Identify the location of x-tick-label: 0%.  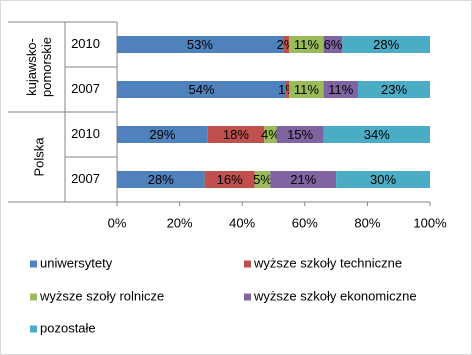
(117, 222).